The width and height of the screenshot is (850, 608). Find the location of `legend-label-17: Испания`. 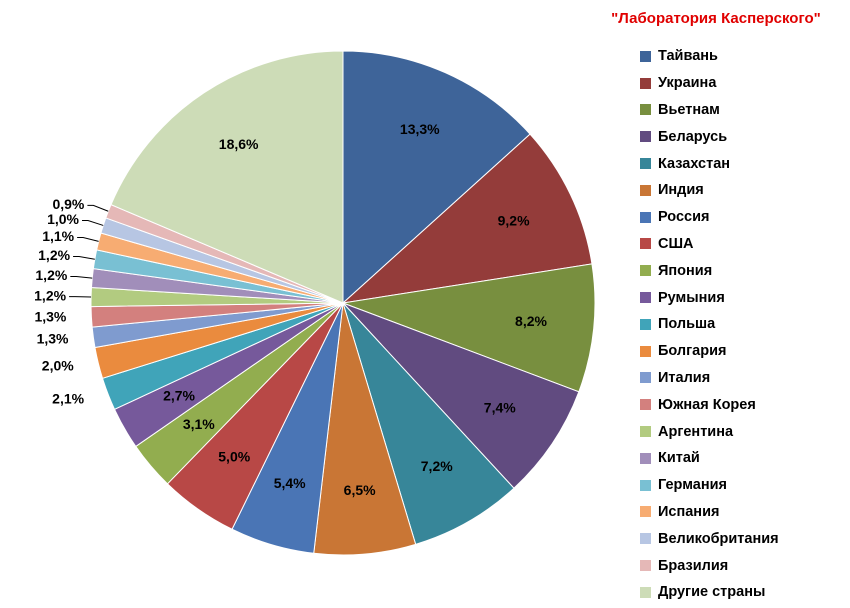

legend-label-17: Испания is located at coordinates (689, 511).